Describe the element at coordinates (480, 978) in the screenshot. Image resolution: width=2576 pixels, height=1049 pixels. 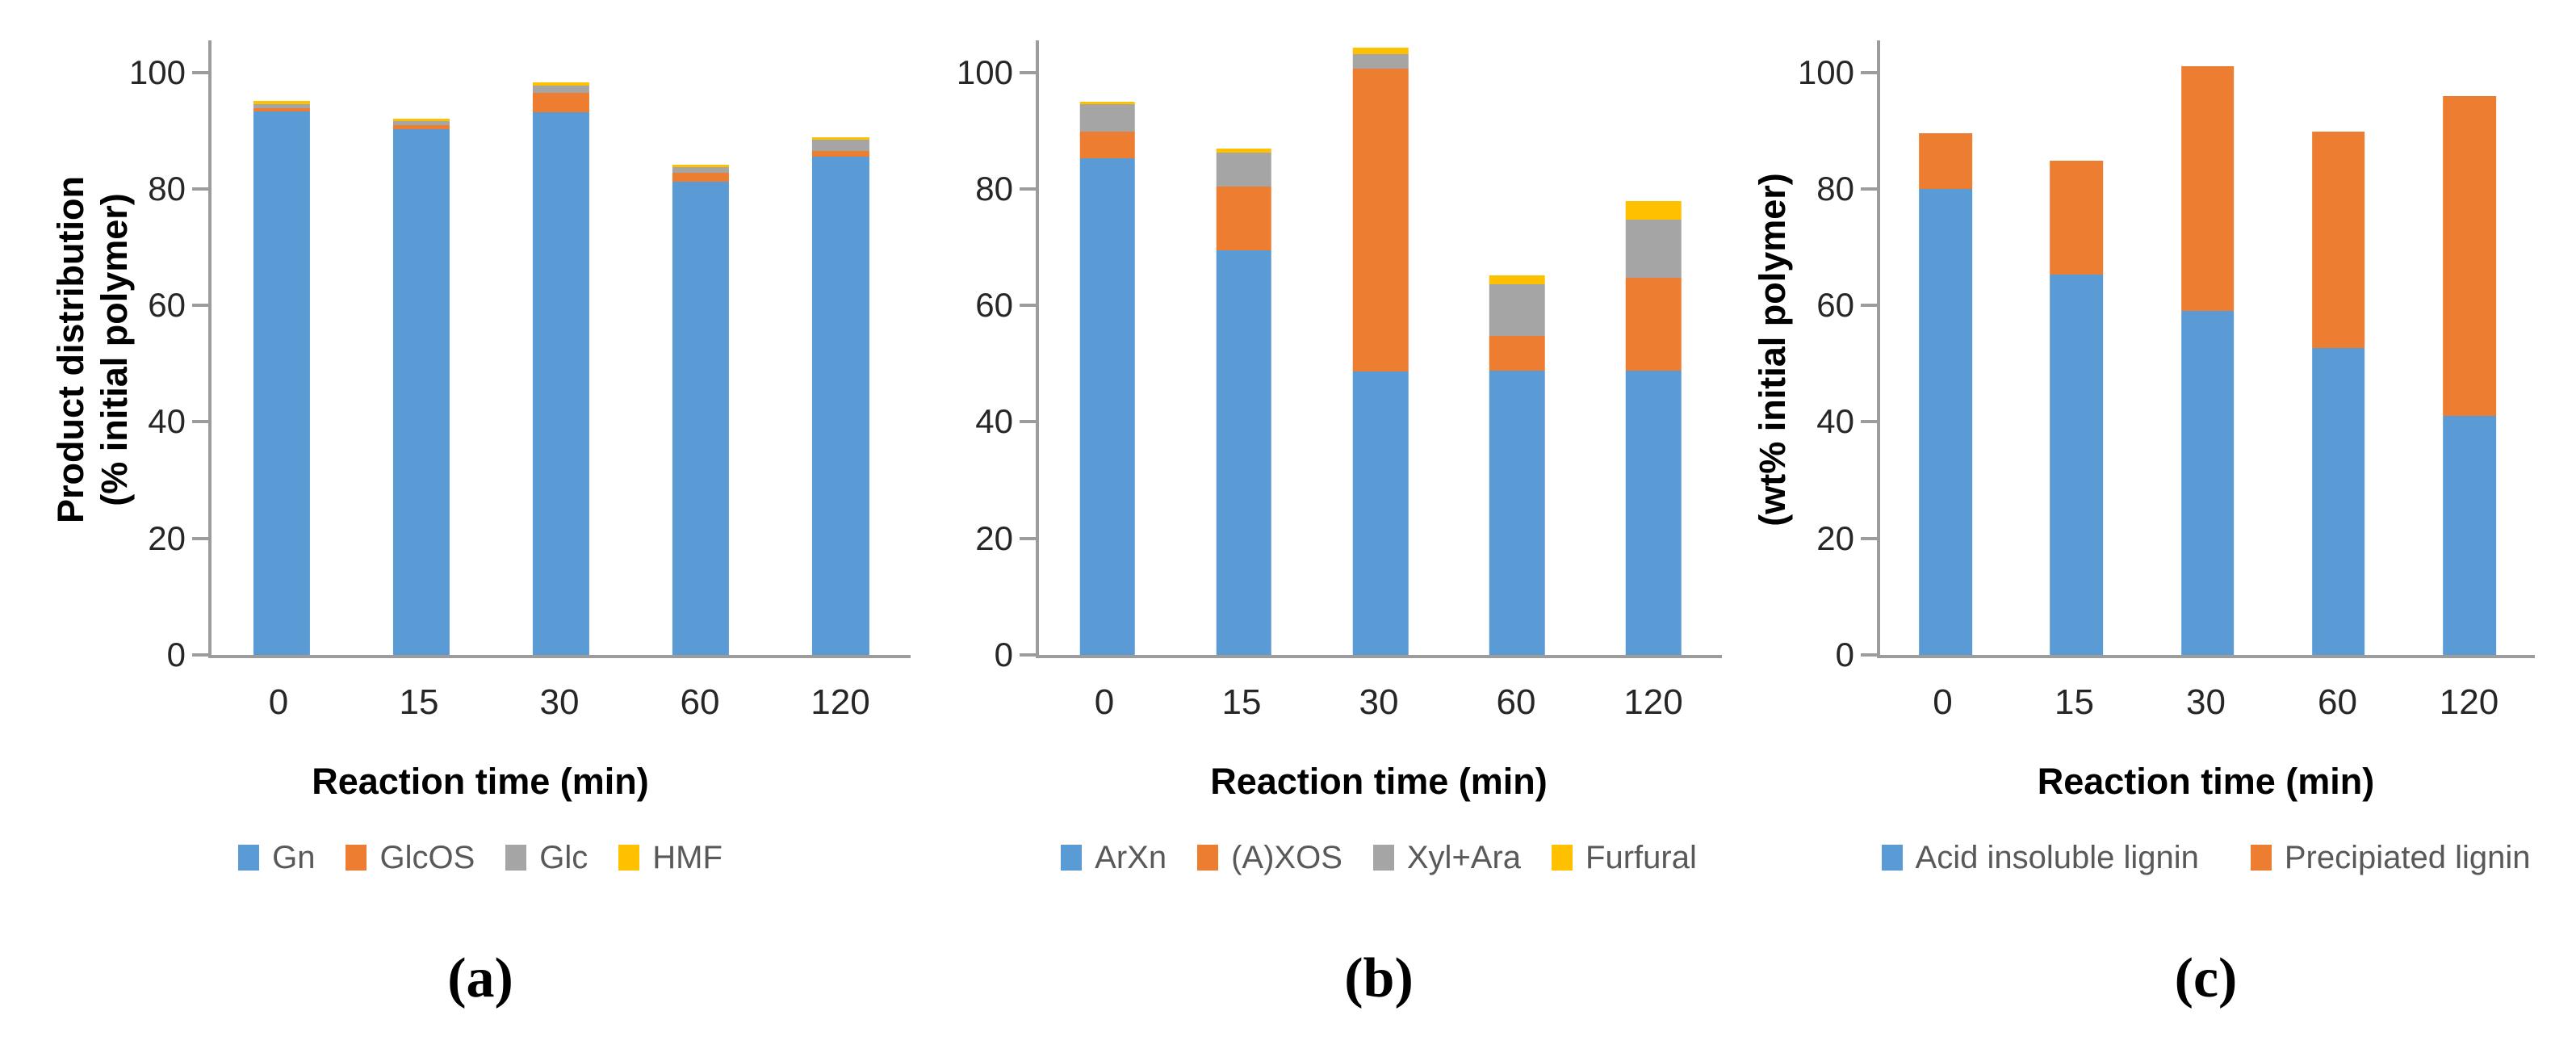
I see `figure-sublabel-a: (a)` at that location.